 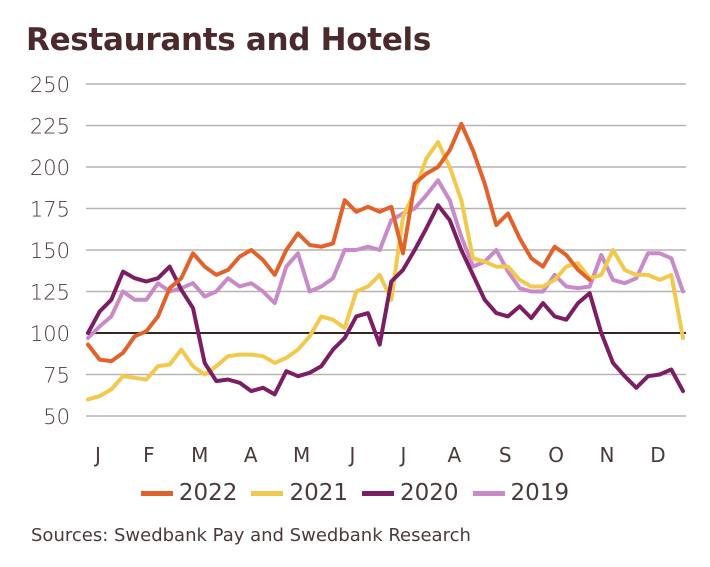 I want to click on y-tick-label: 125, so click(x=50, y=293).